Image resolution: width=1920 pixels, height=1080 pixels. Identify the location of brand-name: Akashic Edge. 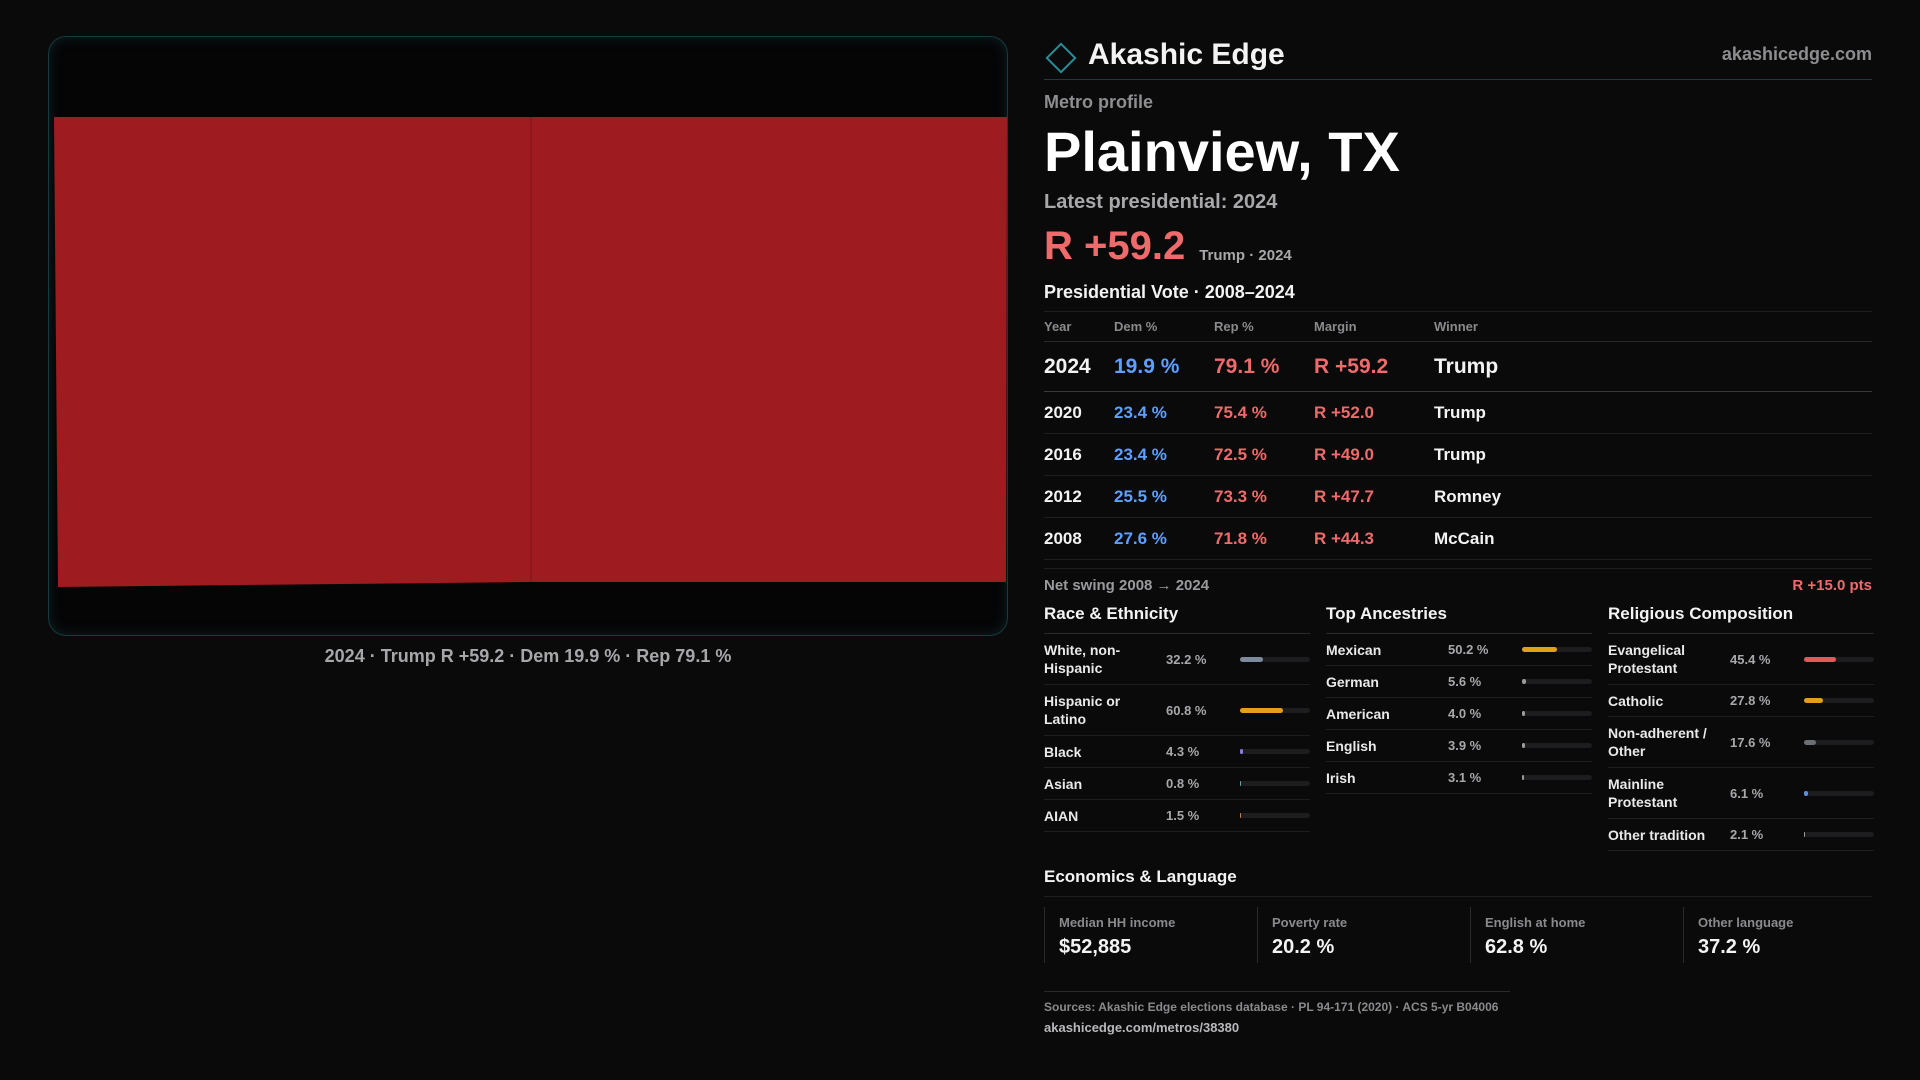
(1186, 54).